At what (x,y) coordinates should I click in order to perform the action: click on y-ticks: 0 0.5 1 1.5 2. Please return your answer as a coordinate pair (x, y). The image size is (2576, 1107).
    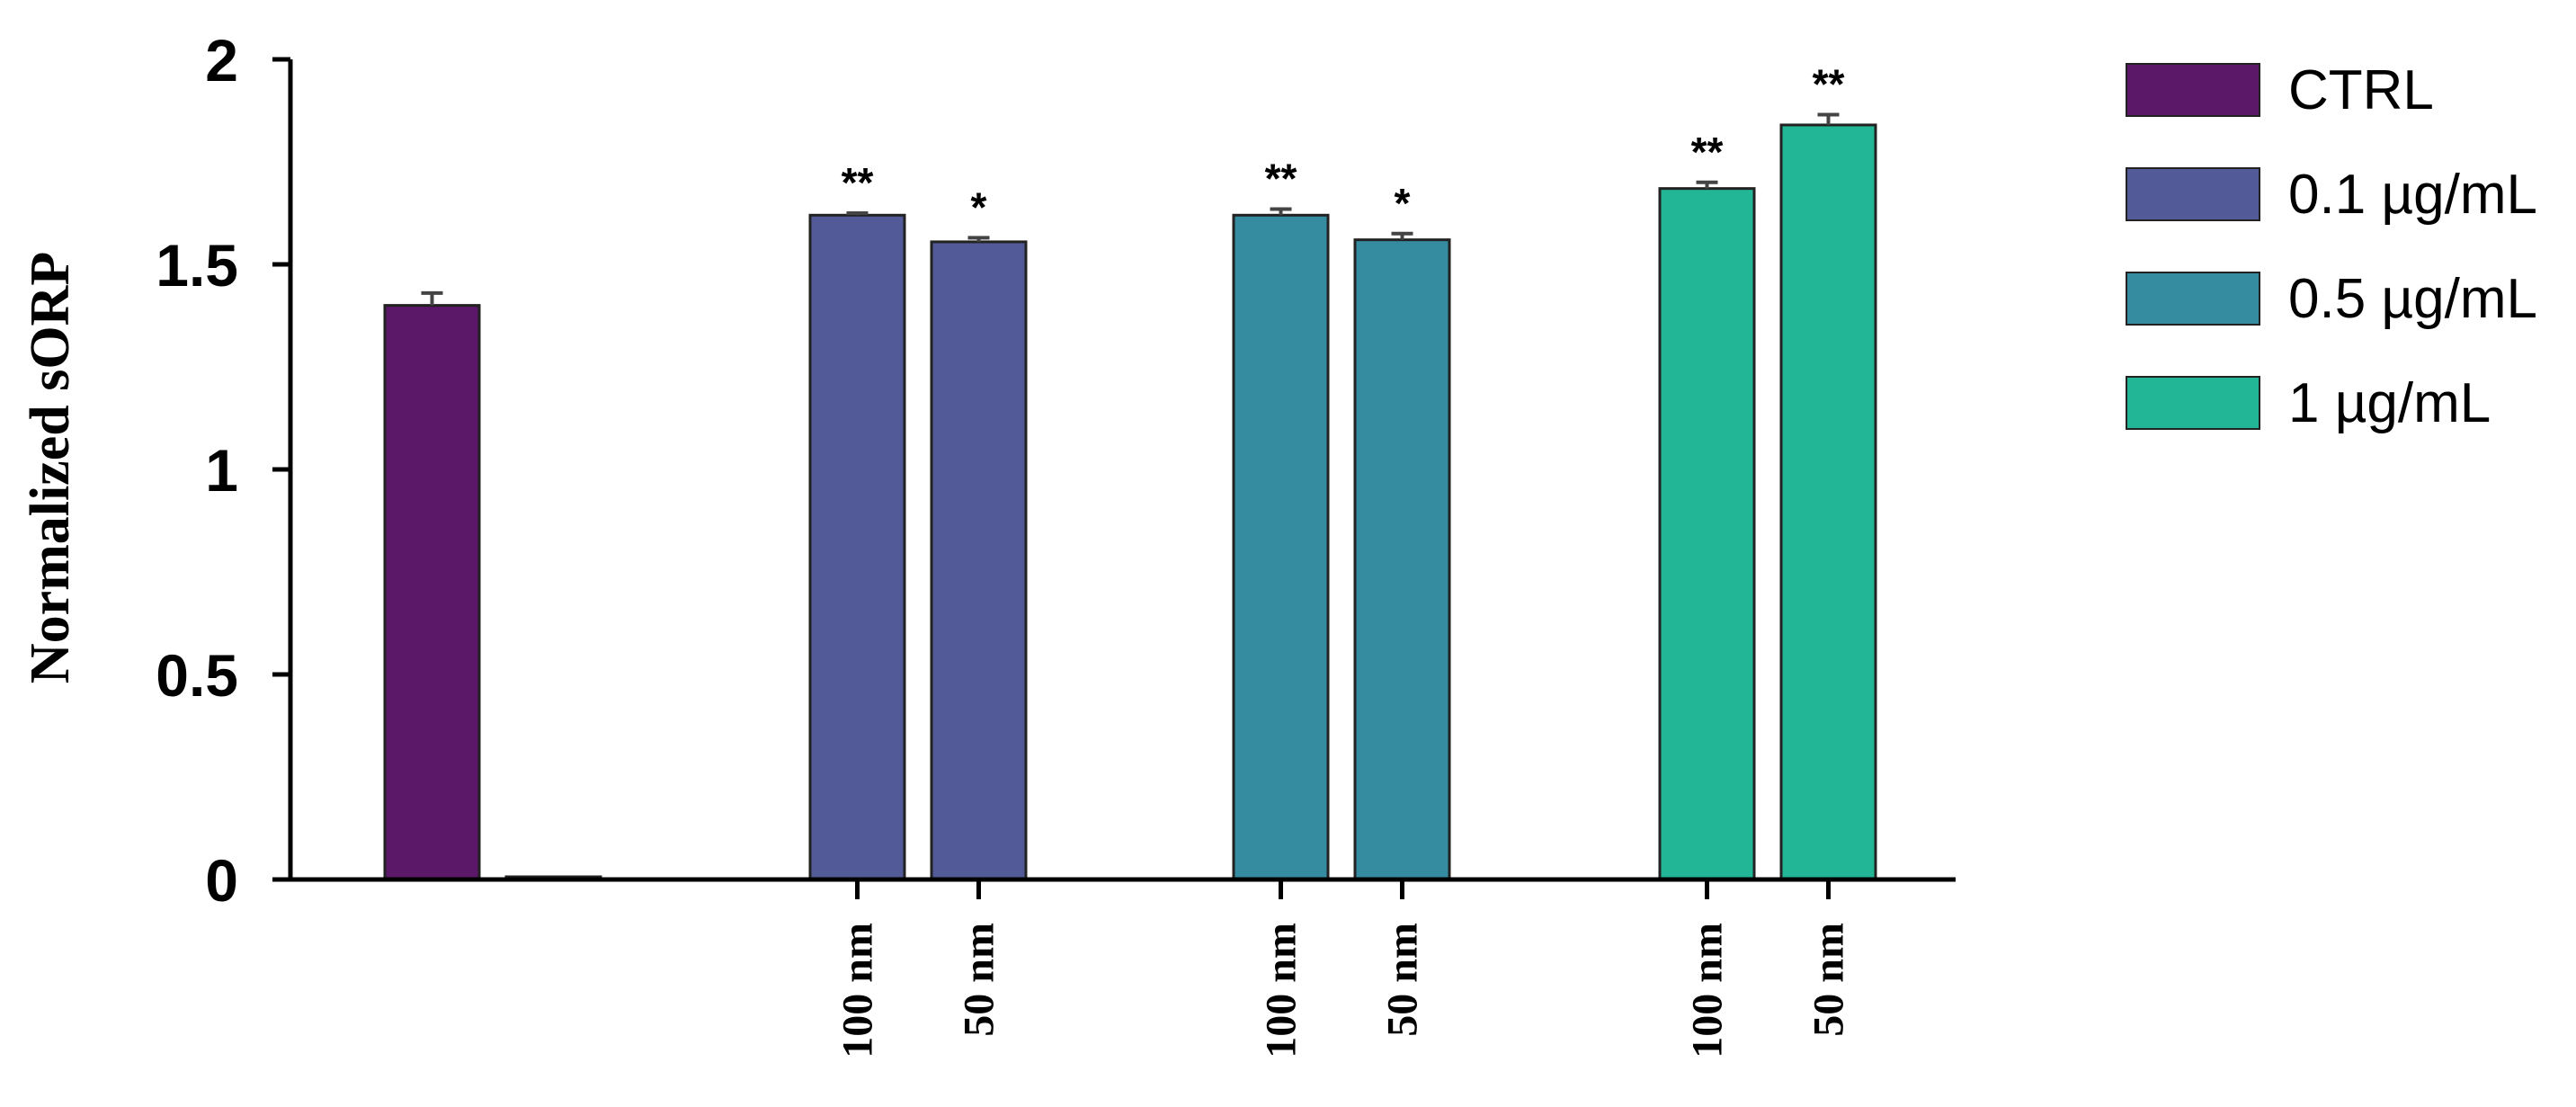
    Looking at the image, I should click on (223, 471).